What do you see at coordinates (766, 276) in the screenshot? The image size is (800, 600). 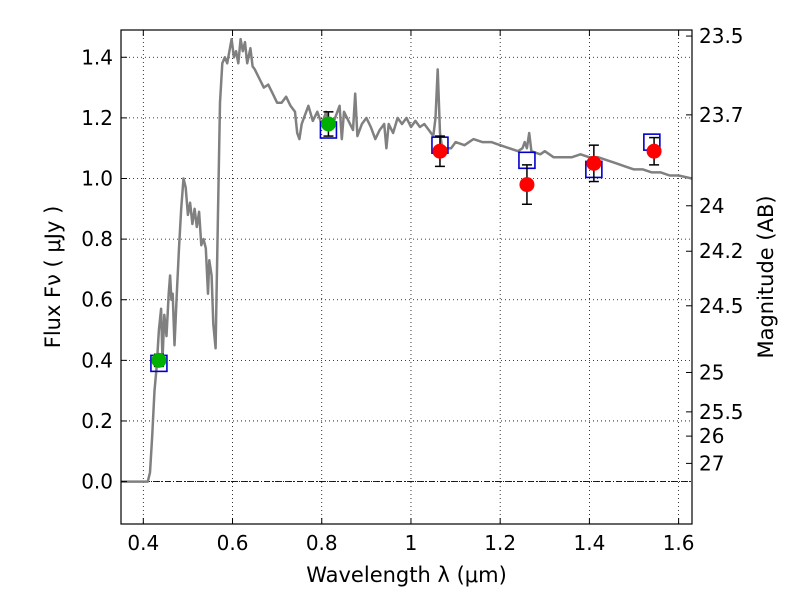 I see `right-axis-label: Magnitude (AB)` at bounding box center [766, 276].